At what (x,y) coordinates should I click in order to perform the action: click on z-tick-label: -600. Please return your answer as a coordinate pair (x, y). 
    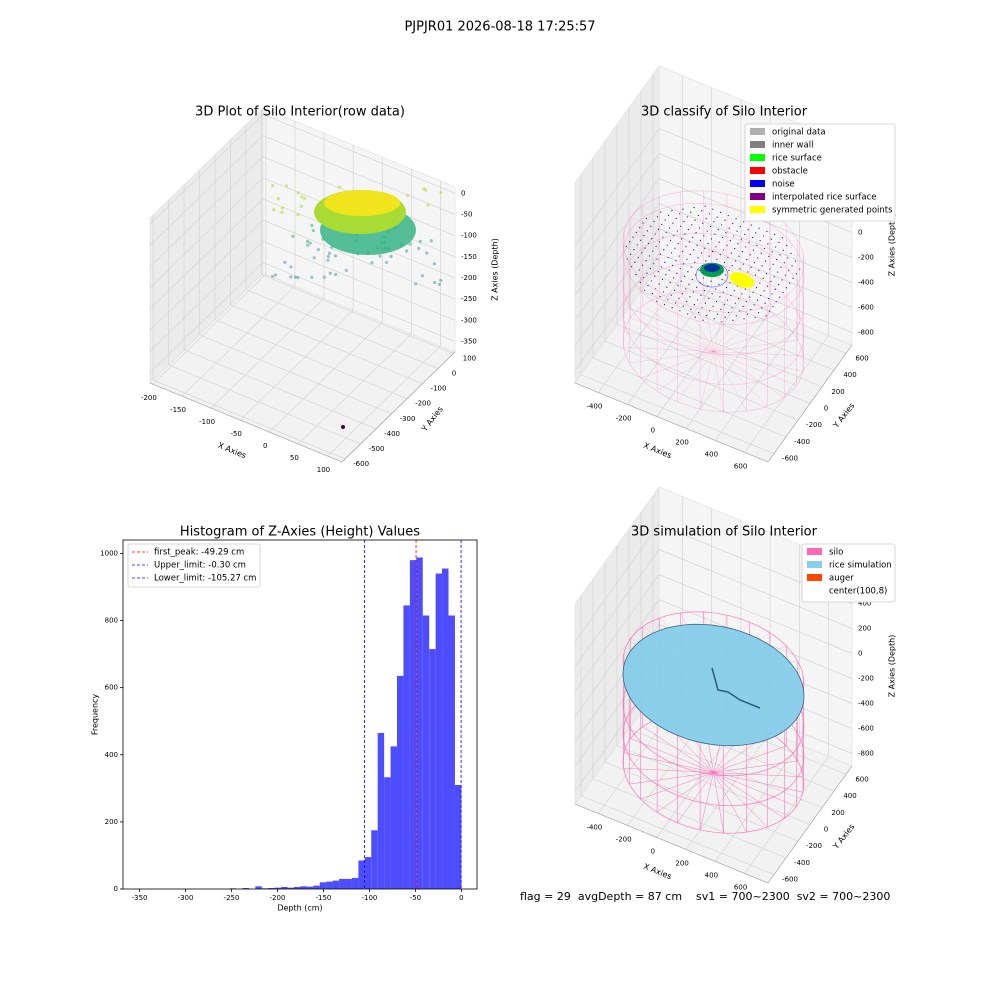
    Looking at the image, I should click on (866, 308).